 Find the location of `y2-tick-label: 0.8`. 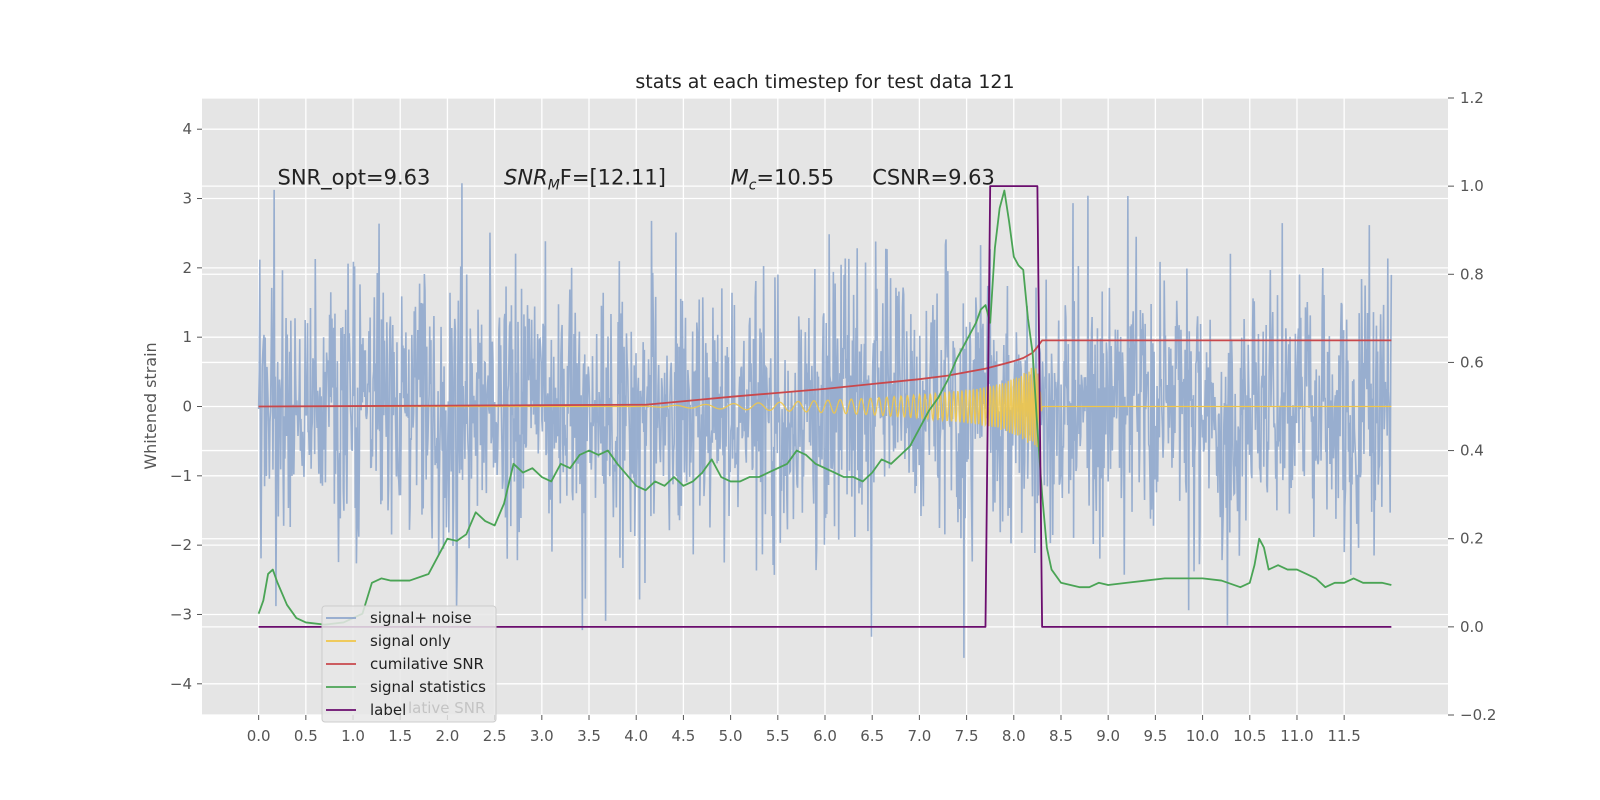

y2-tick-label: 0.8 is located at coordinates (1472, 274).